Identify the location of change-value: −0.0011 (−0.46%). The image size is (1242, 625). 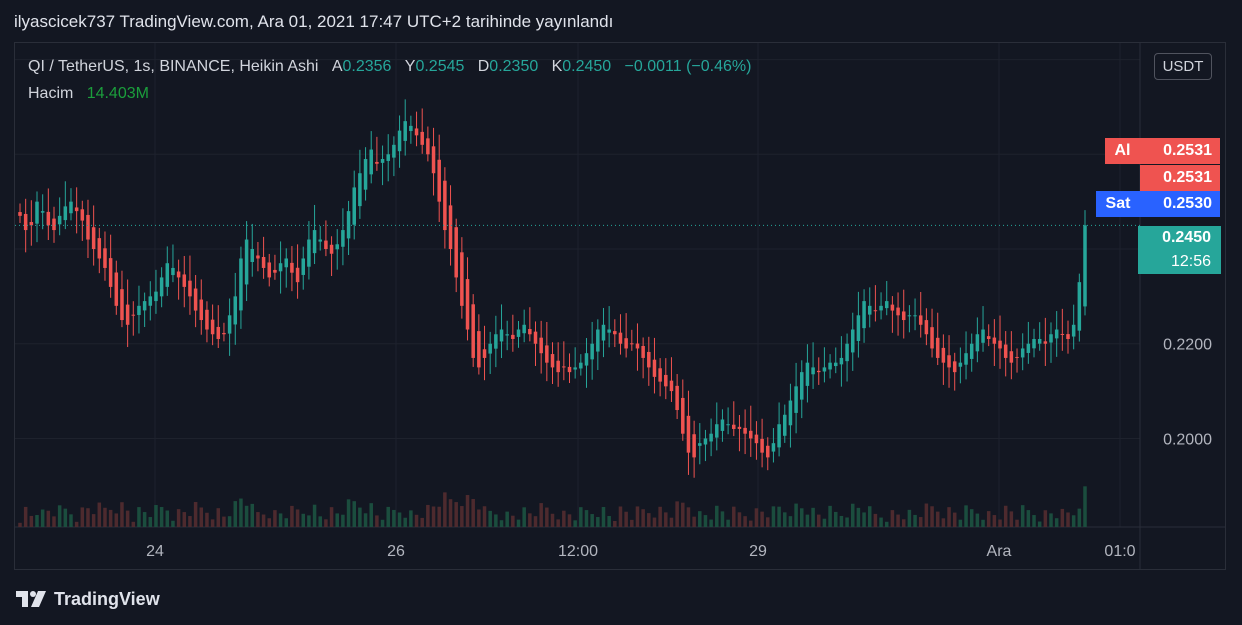
(688, 66).